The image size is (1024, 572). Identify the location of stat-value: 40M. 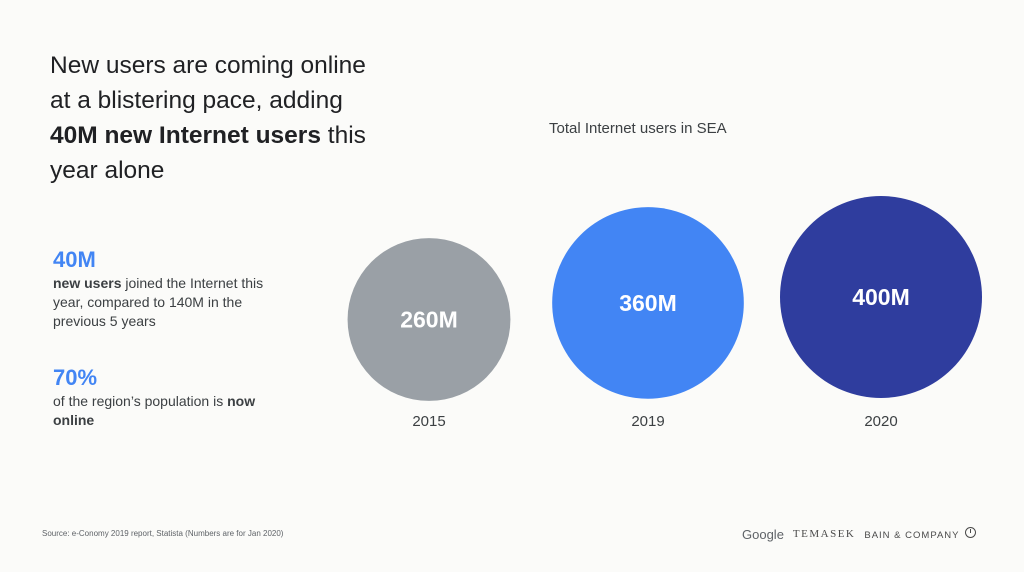
(74, 259).